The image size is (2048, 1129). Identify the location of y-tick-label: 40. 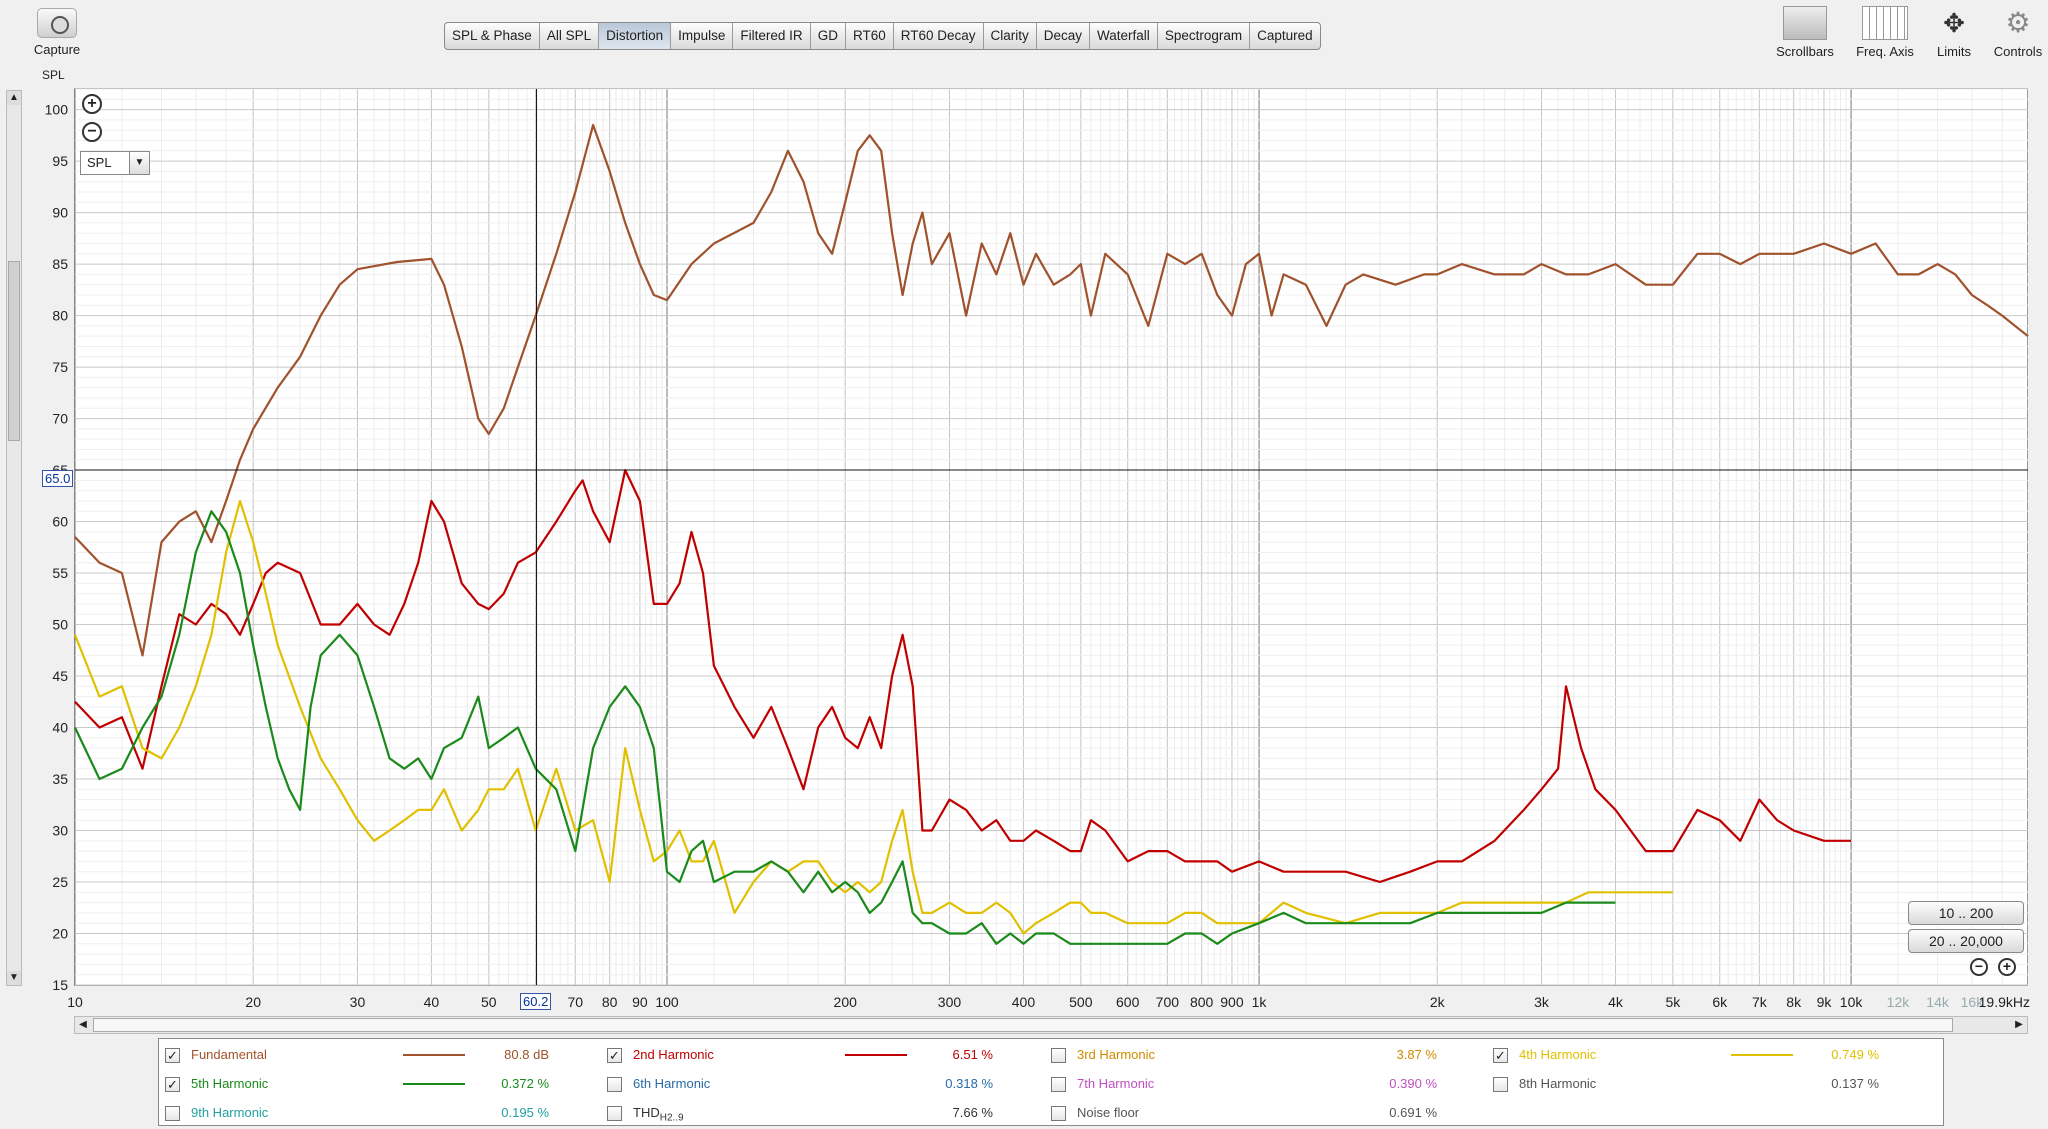
(60, 728).